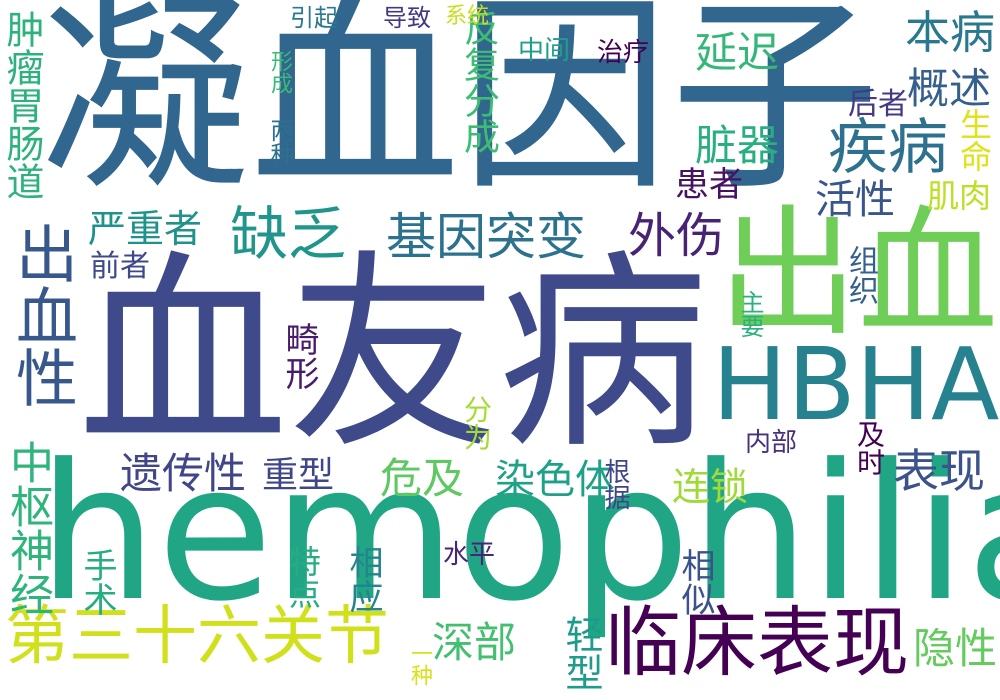 The width and height of the screenshot is (1000, 700). Describe the element at coordinates (869, 448) in the screenshot. I see `word-及时: 及时` at that location.